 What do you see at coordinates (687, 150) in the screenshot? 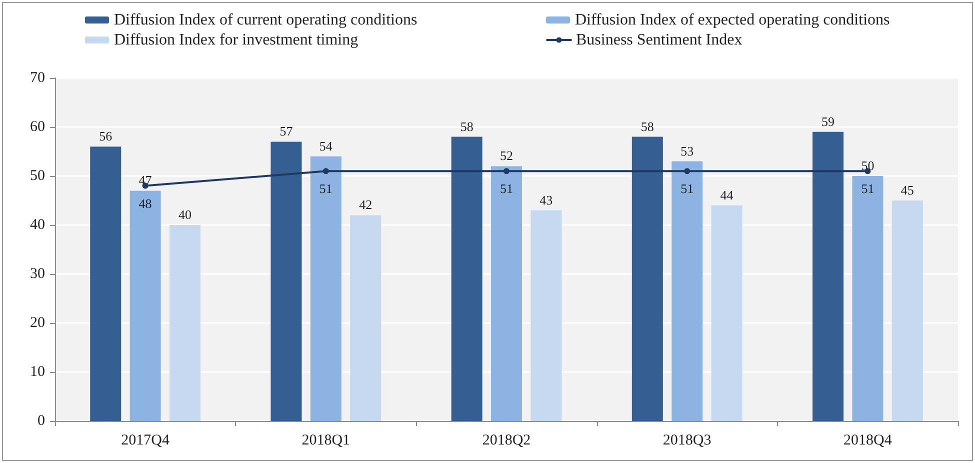
I see `data-label: 53` at bounding box center [687, 150].